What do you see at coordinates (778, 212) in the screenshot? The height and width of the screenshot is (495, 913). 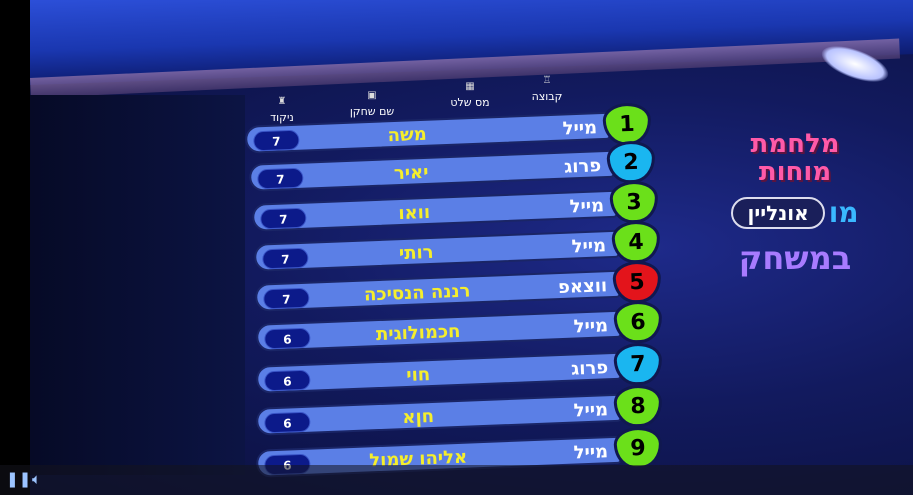 I see `logo-online-pill: אונליין` at bounding box center [778, 212].